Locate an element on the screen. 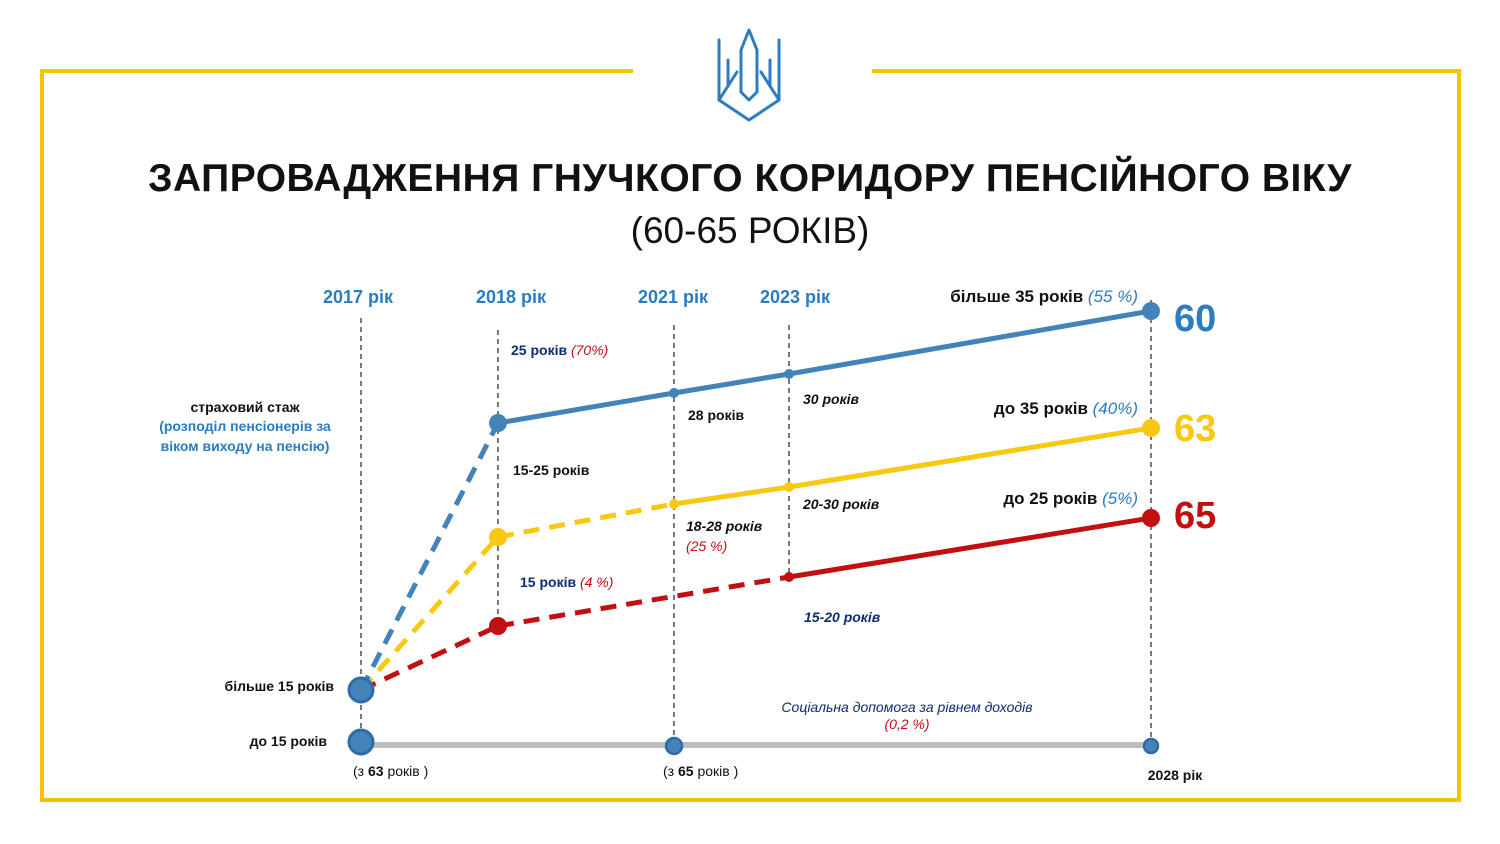  upto15-label: до 15 років is located at coordinates (289, 741).